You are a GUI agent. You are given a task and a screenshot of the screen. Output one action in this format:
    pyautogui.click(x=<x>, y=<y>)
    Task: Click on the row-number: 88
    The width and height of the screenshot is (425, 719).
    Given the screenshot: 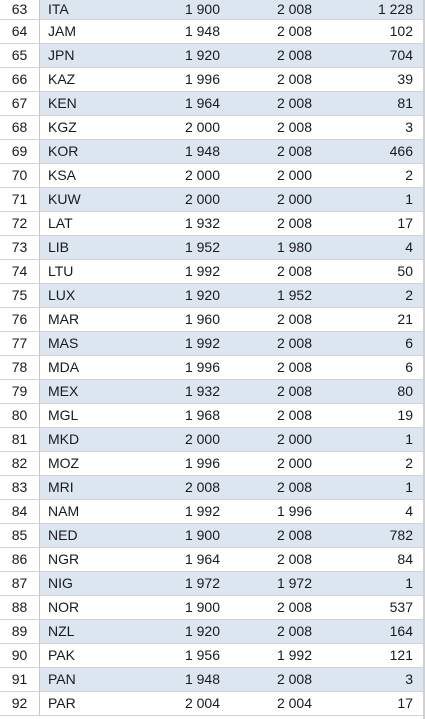 What is the action you would take?
    pyautogui.click(x=20, y=607)
    